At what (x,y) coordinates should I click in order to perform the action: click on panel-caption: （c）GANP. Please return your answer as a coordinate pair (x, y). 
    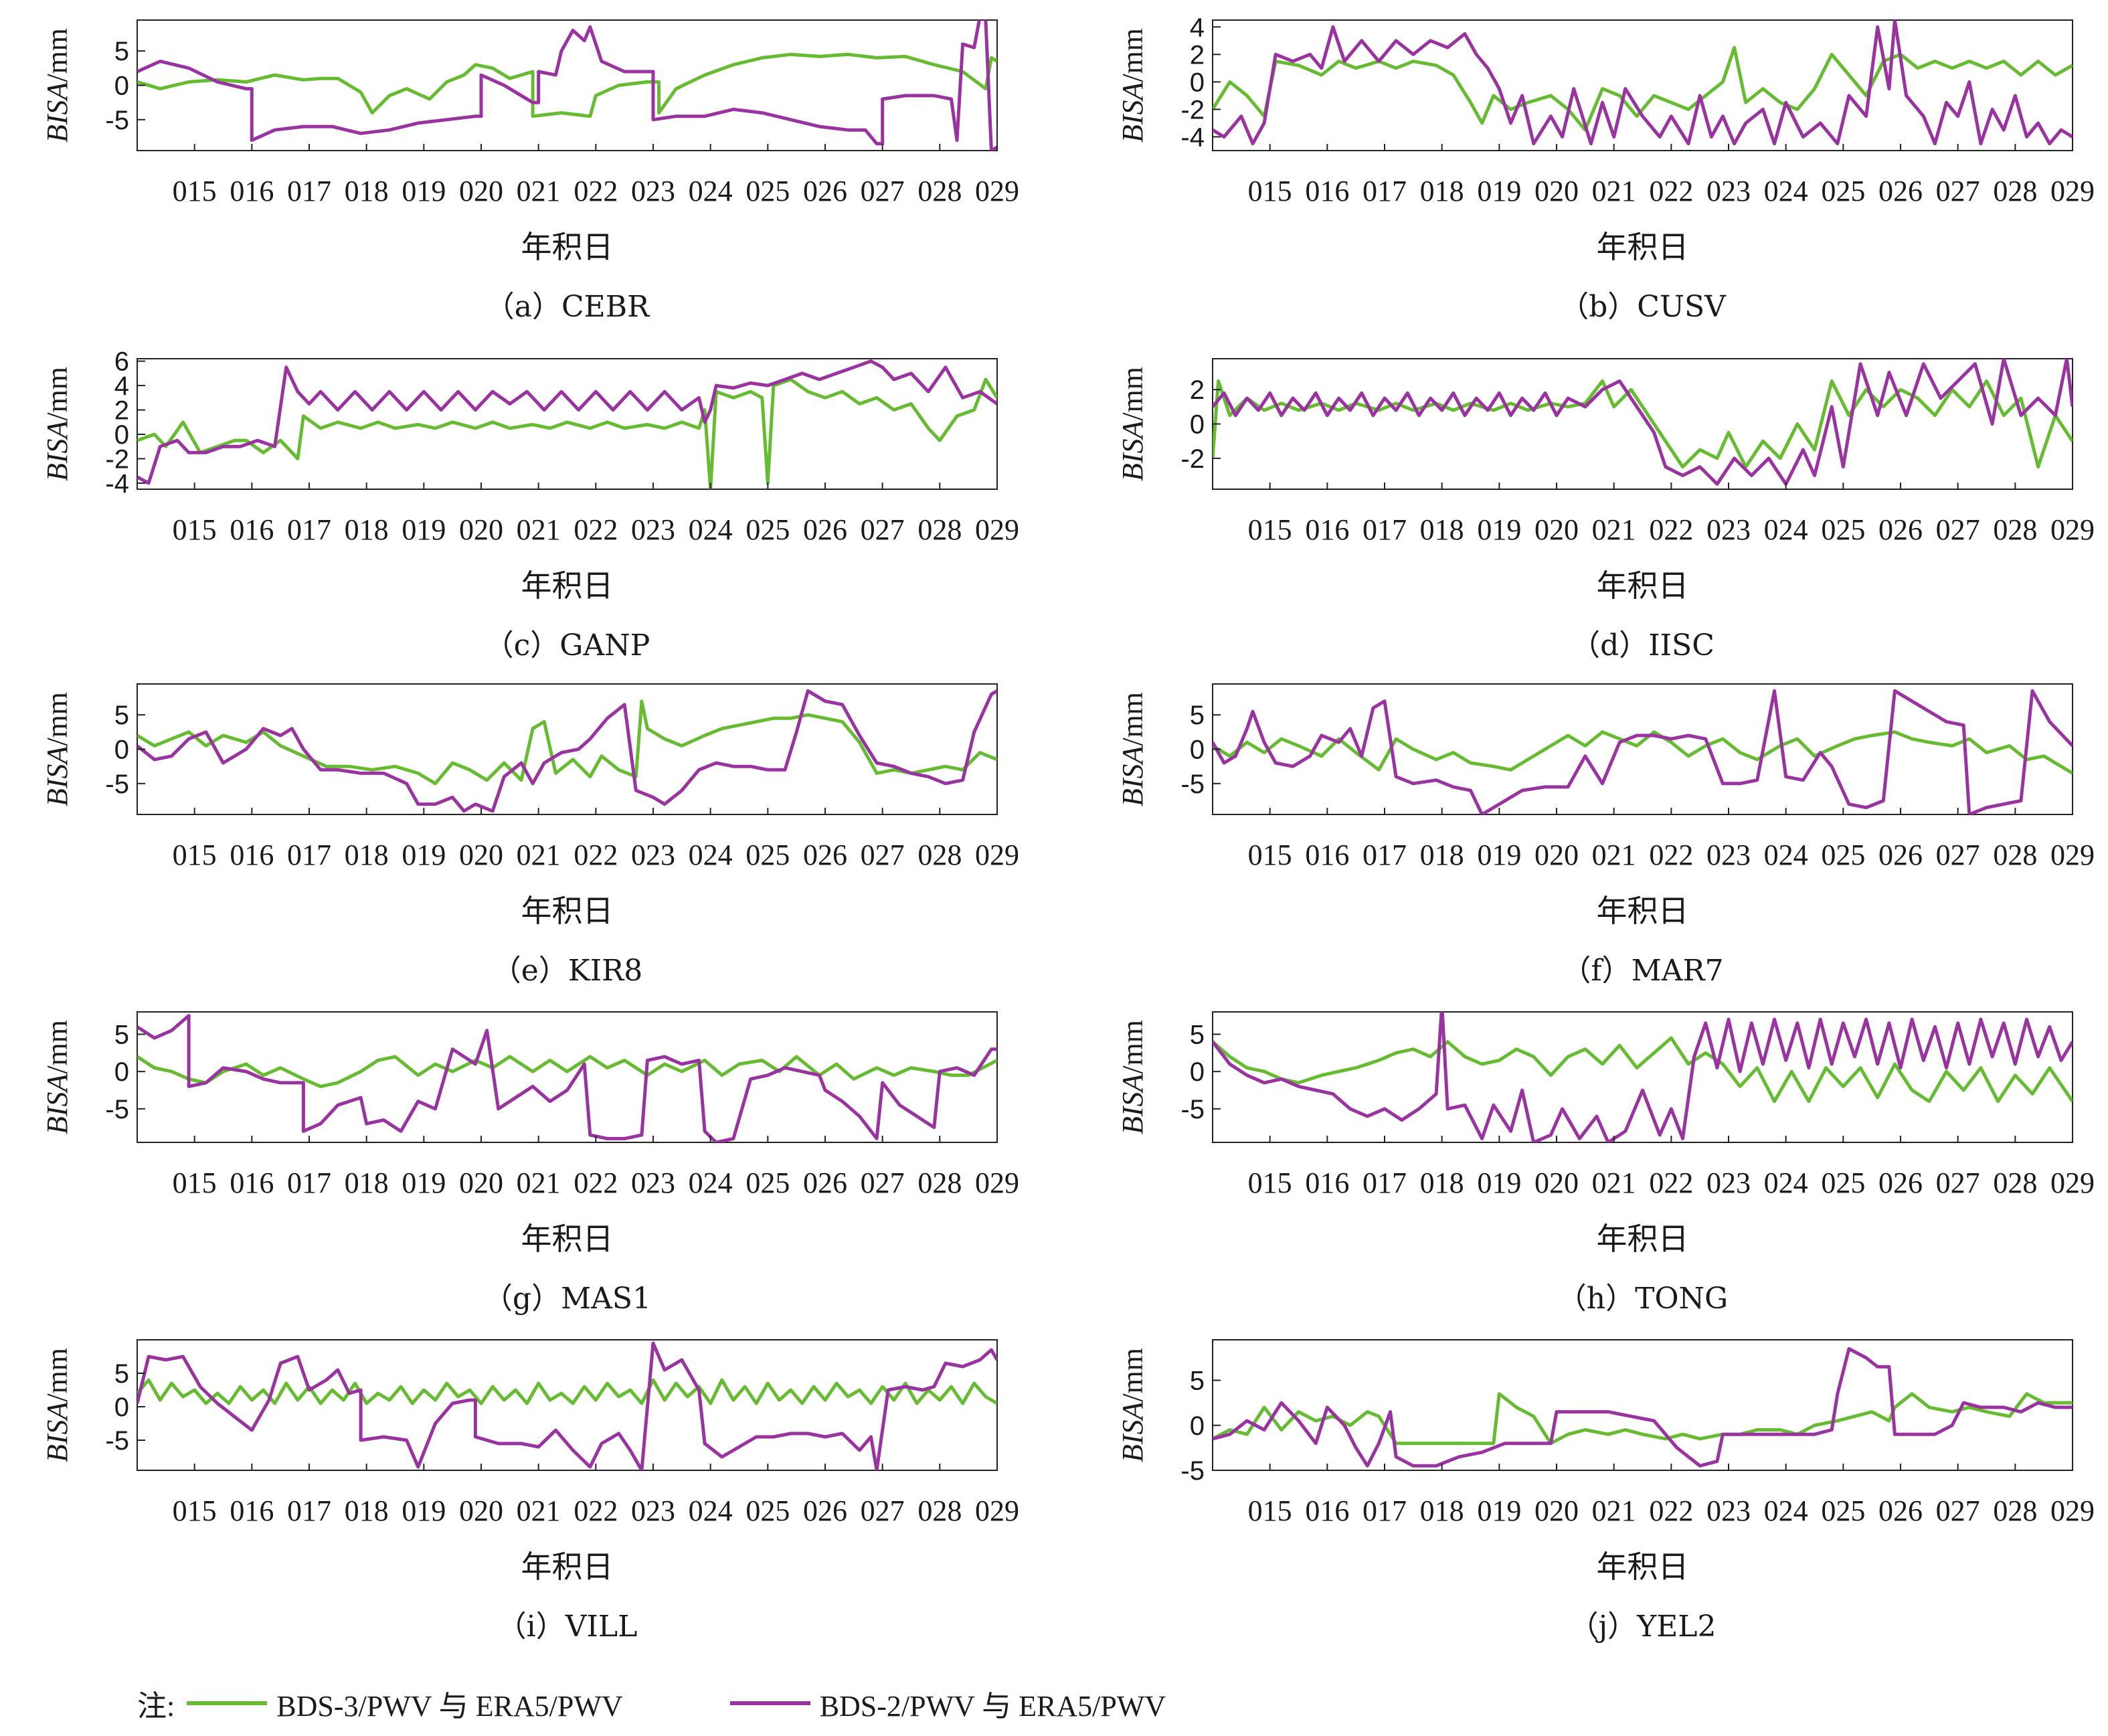
    Looking at the image, I should click on (568, 645).